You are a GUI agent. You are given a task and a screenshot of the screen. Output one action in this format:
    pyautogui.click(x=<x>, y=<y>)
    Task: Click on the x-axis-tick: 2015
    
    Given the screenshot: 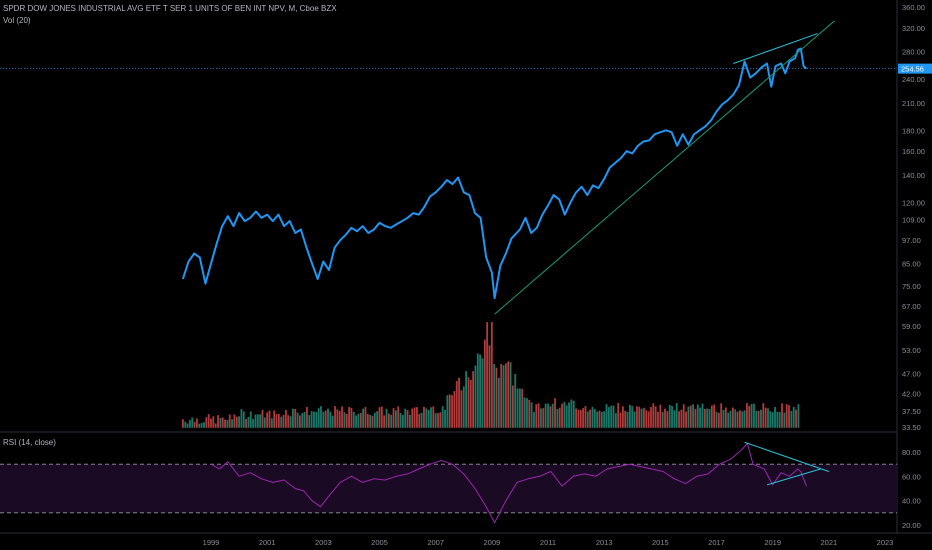 What is the action you would take?
    pyautogui.click(x=660, y=542)
    